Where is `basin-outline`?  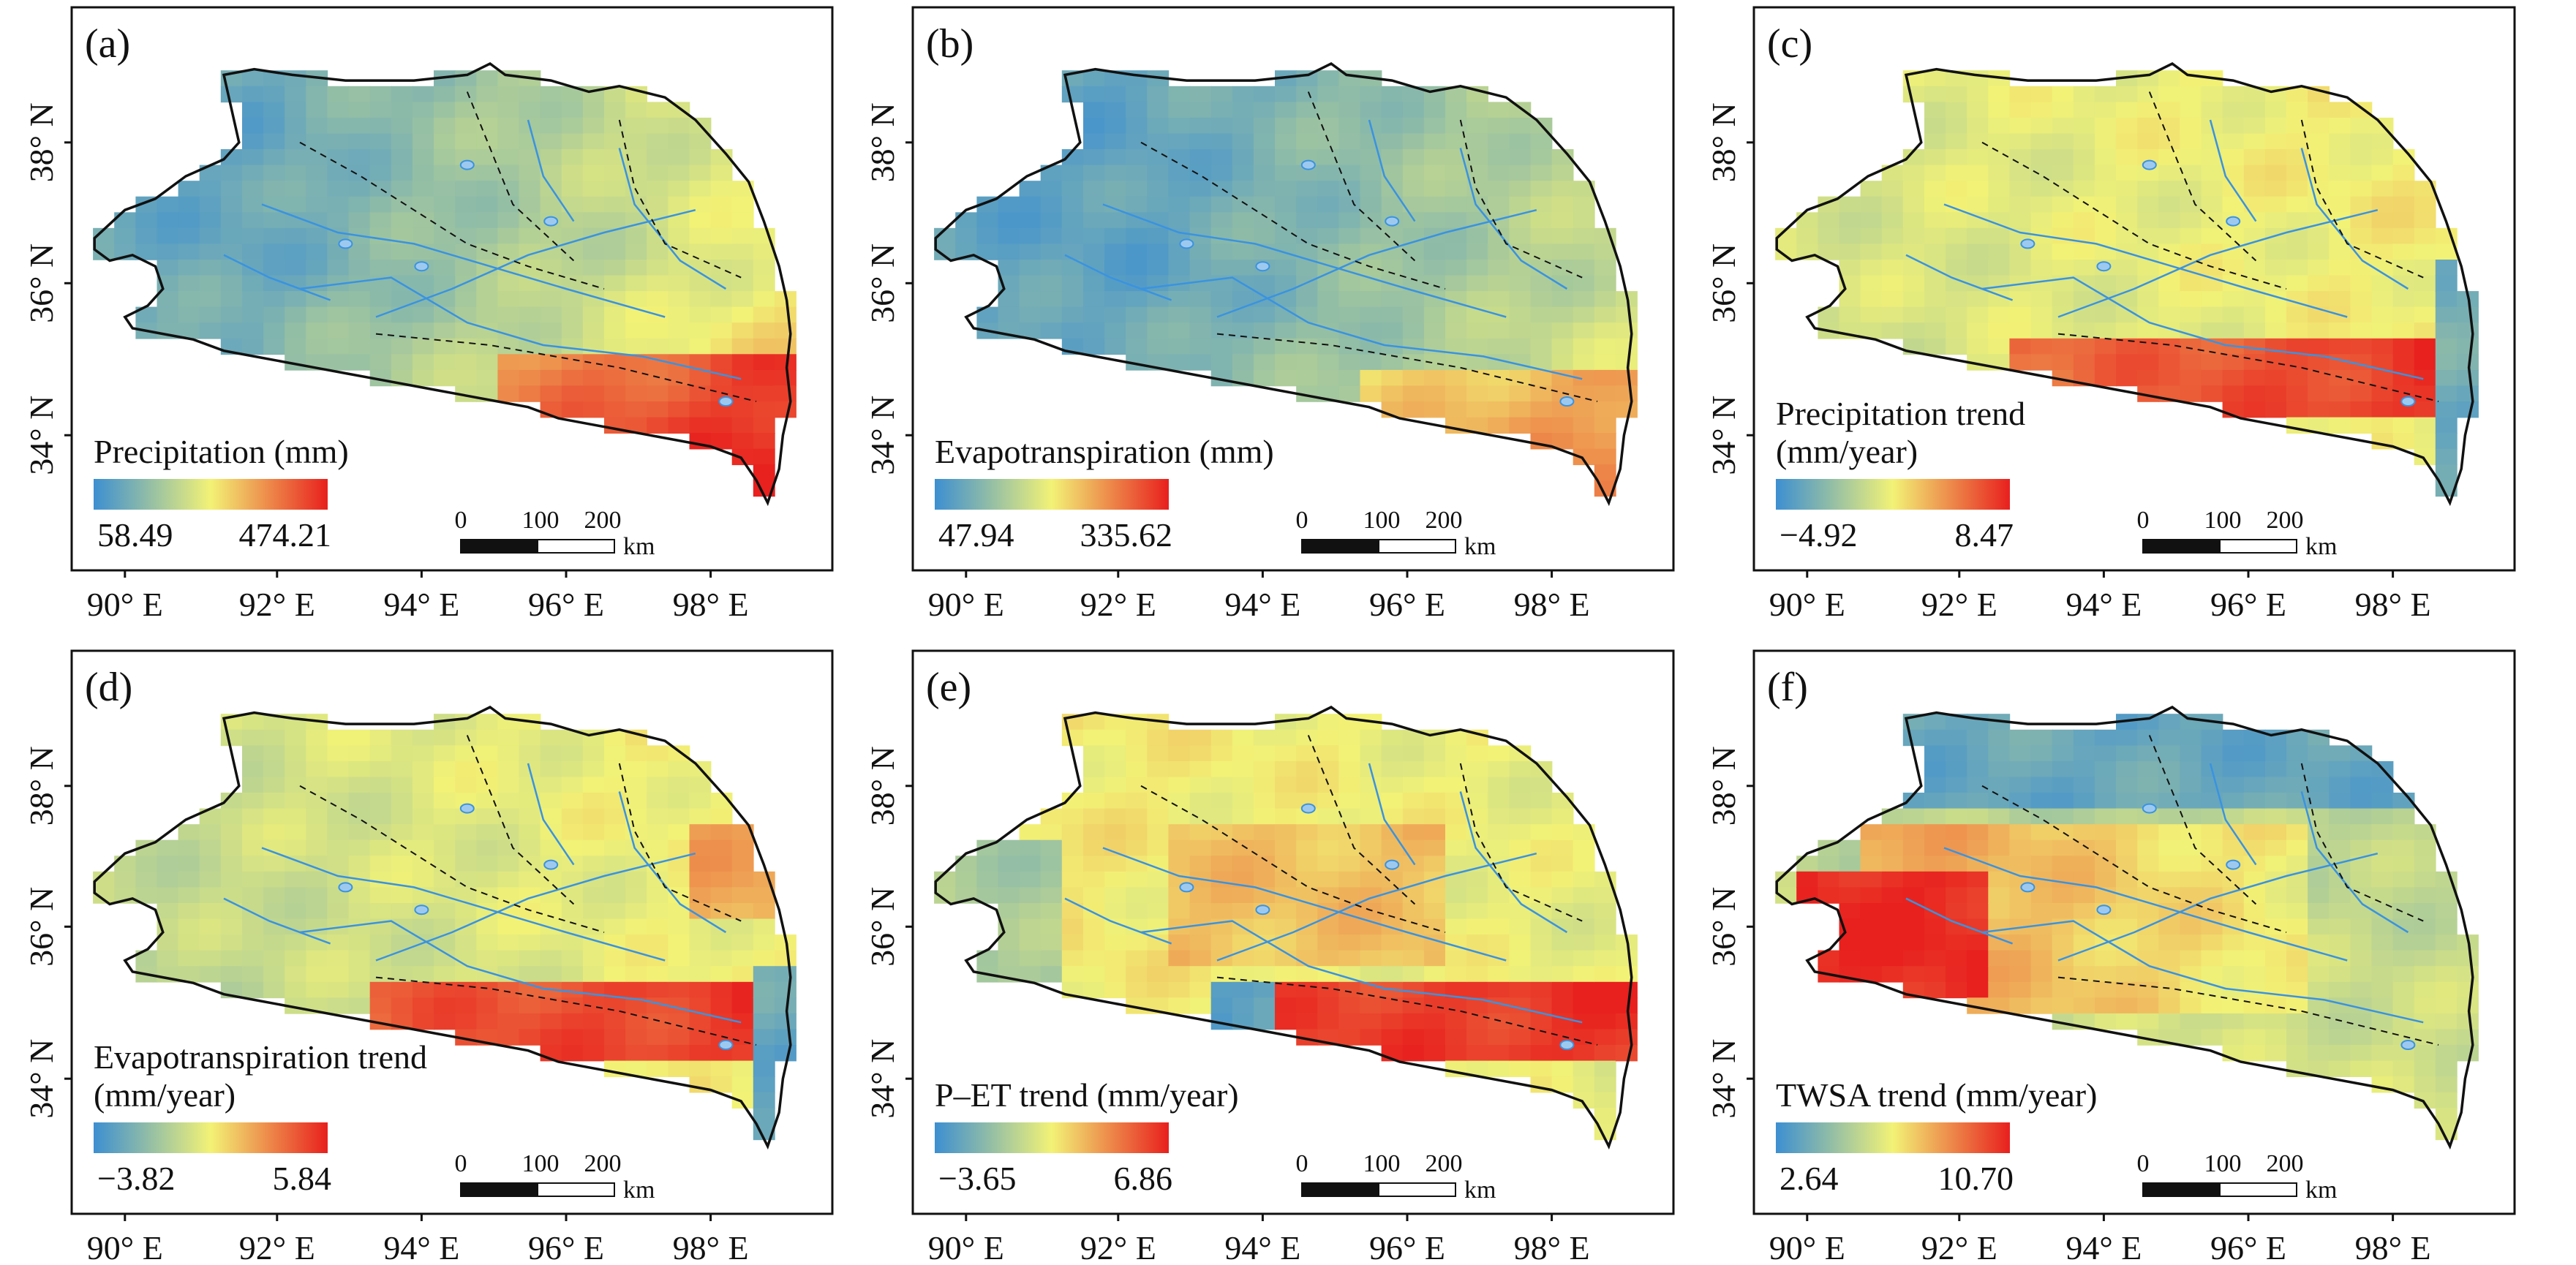 basin-outline is located at coordinates (442, 928).